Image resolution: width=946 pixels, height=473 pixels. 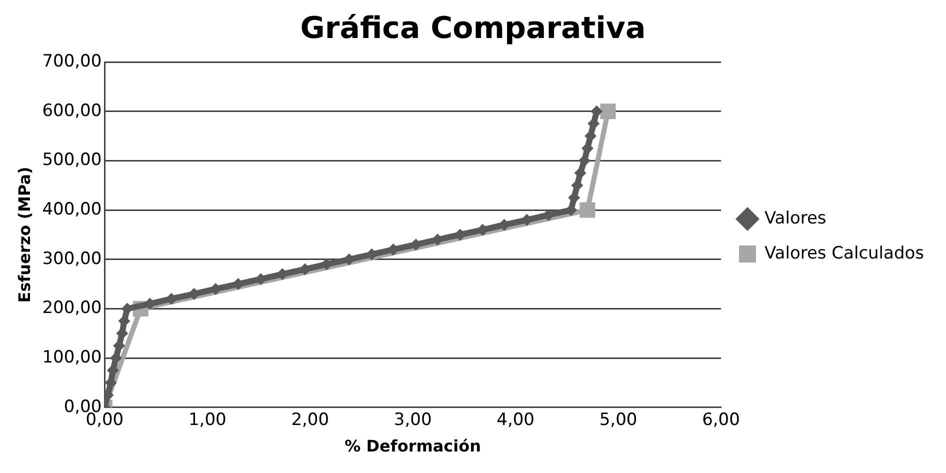 What do you see at coordinates (844, 253) in the screenshot?
I see `legend-label: Valores Calculados` at bounding box center [844, 253].